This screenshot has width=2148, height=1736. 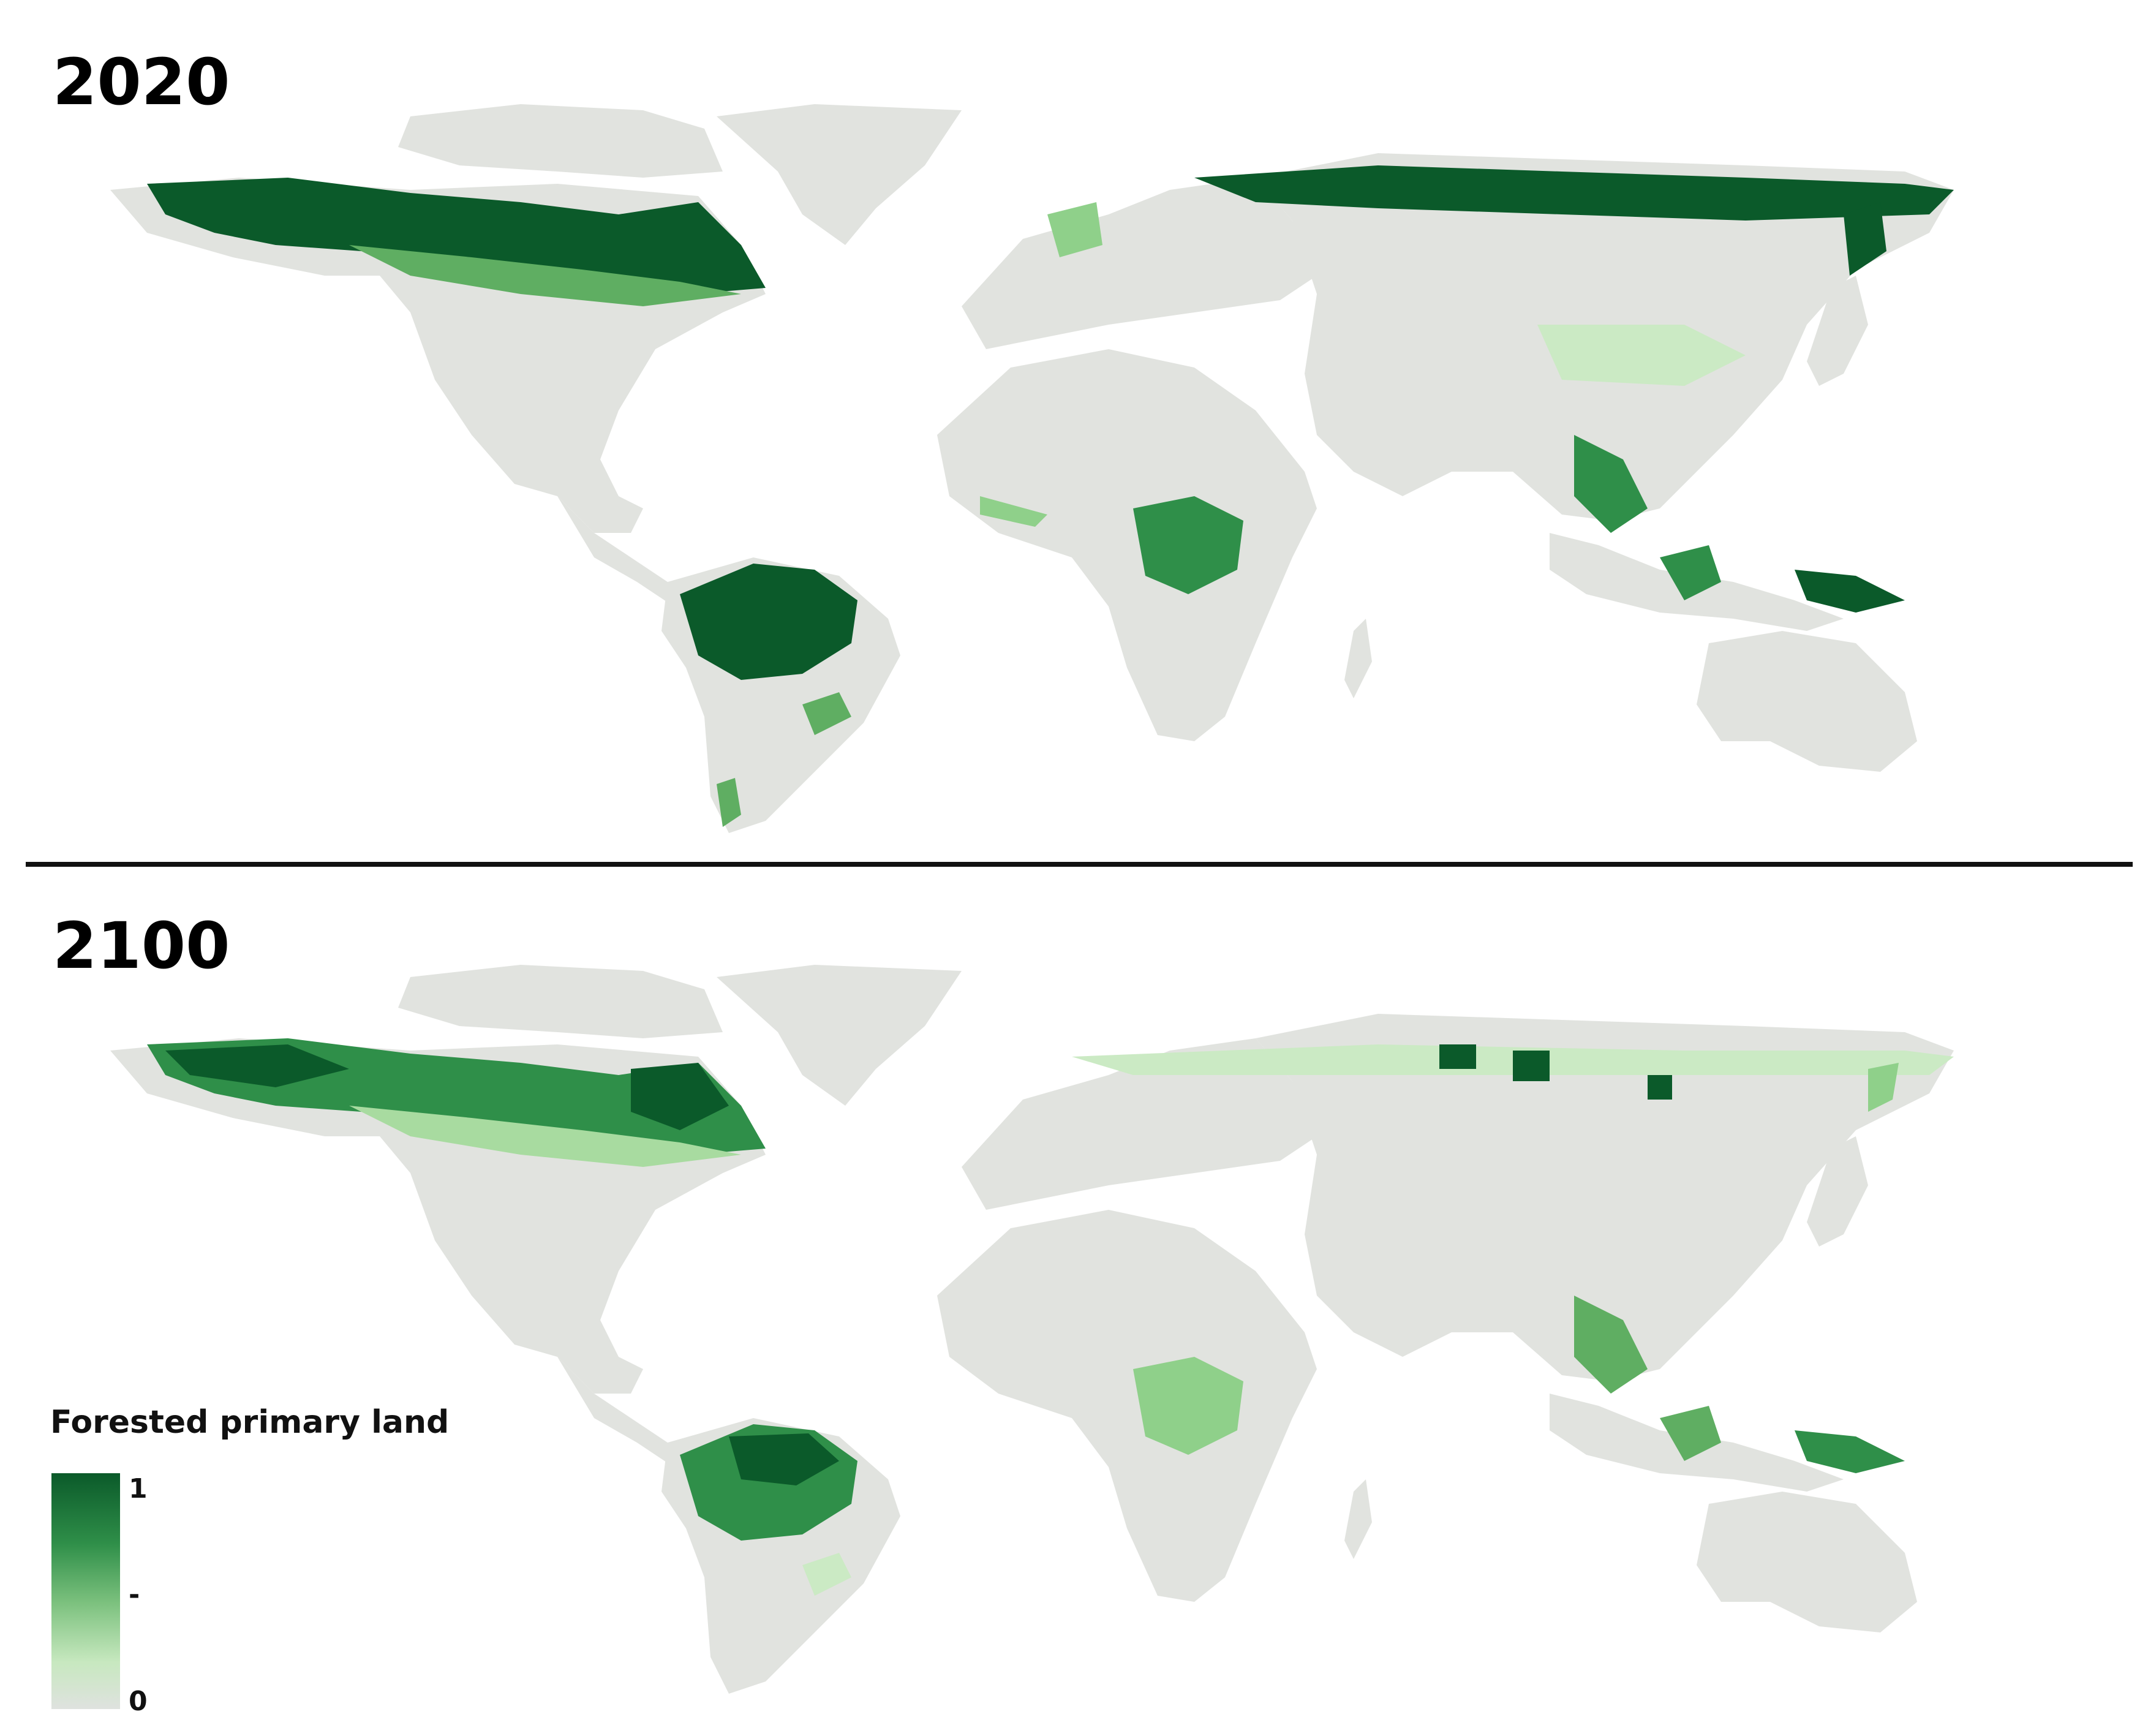 What do you see at coordinates (729, 802) in the screenshot?
I see `patagonia` at bounding box center [729, 802].